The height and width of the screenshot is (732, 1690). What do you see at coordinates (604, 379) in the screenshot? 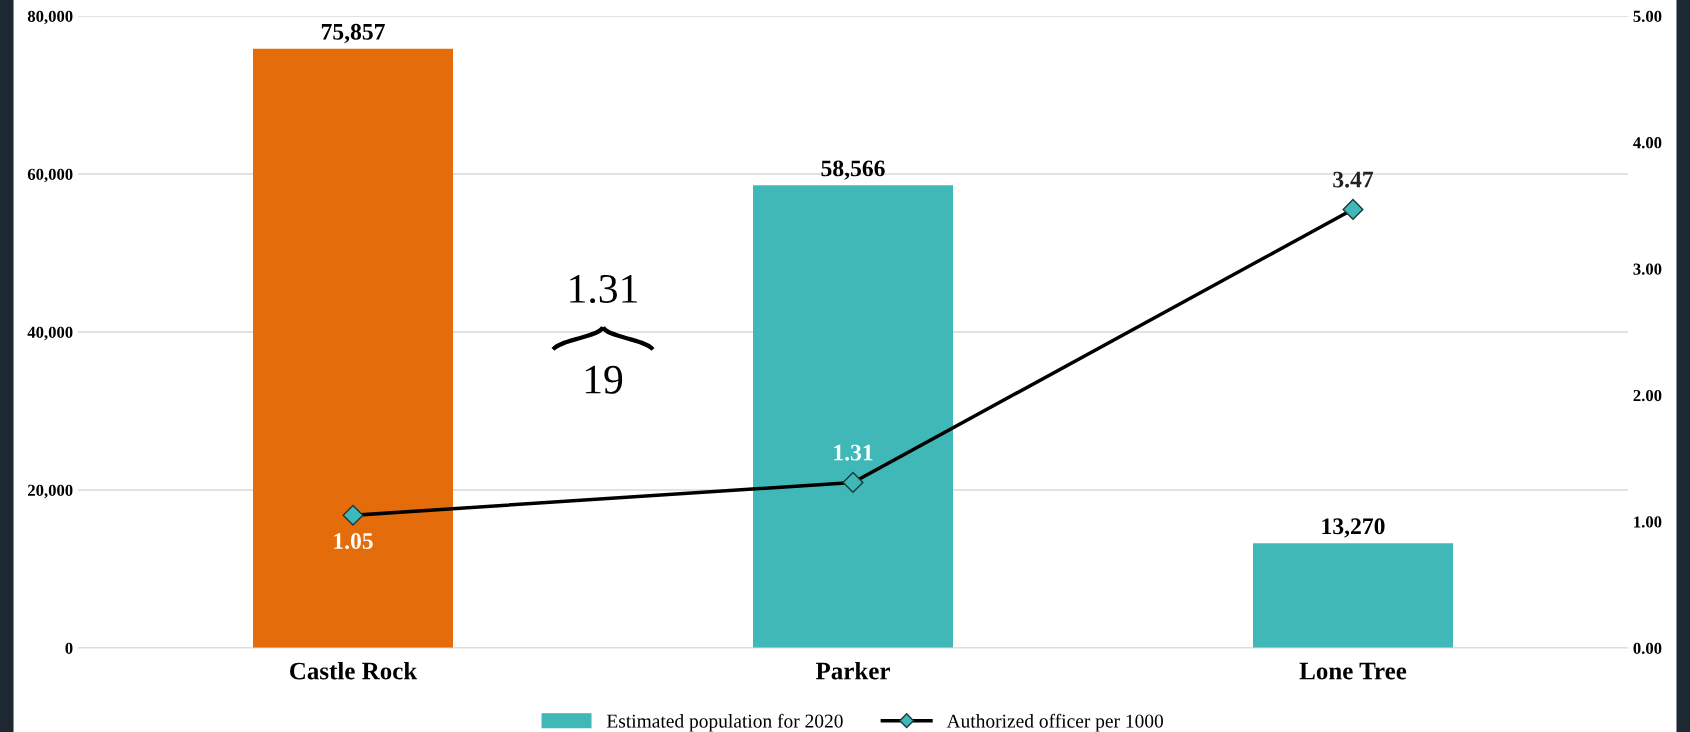
I see `annotation: 19` at bounding box center [604, 379].